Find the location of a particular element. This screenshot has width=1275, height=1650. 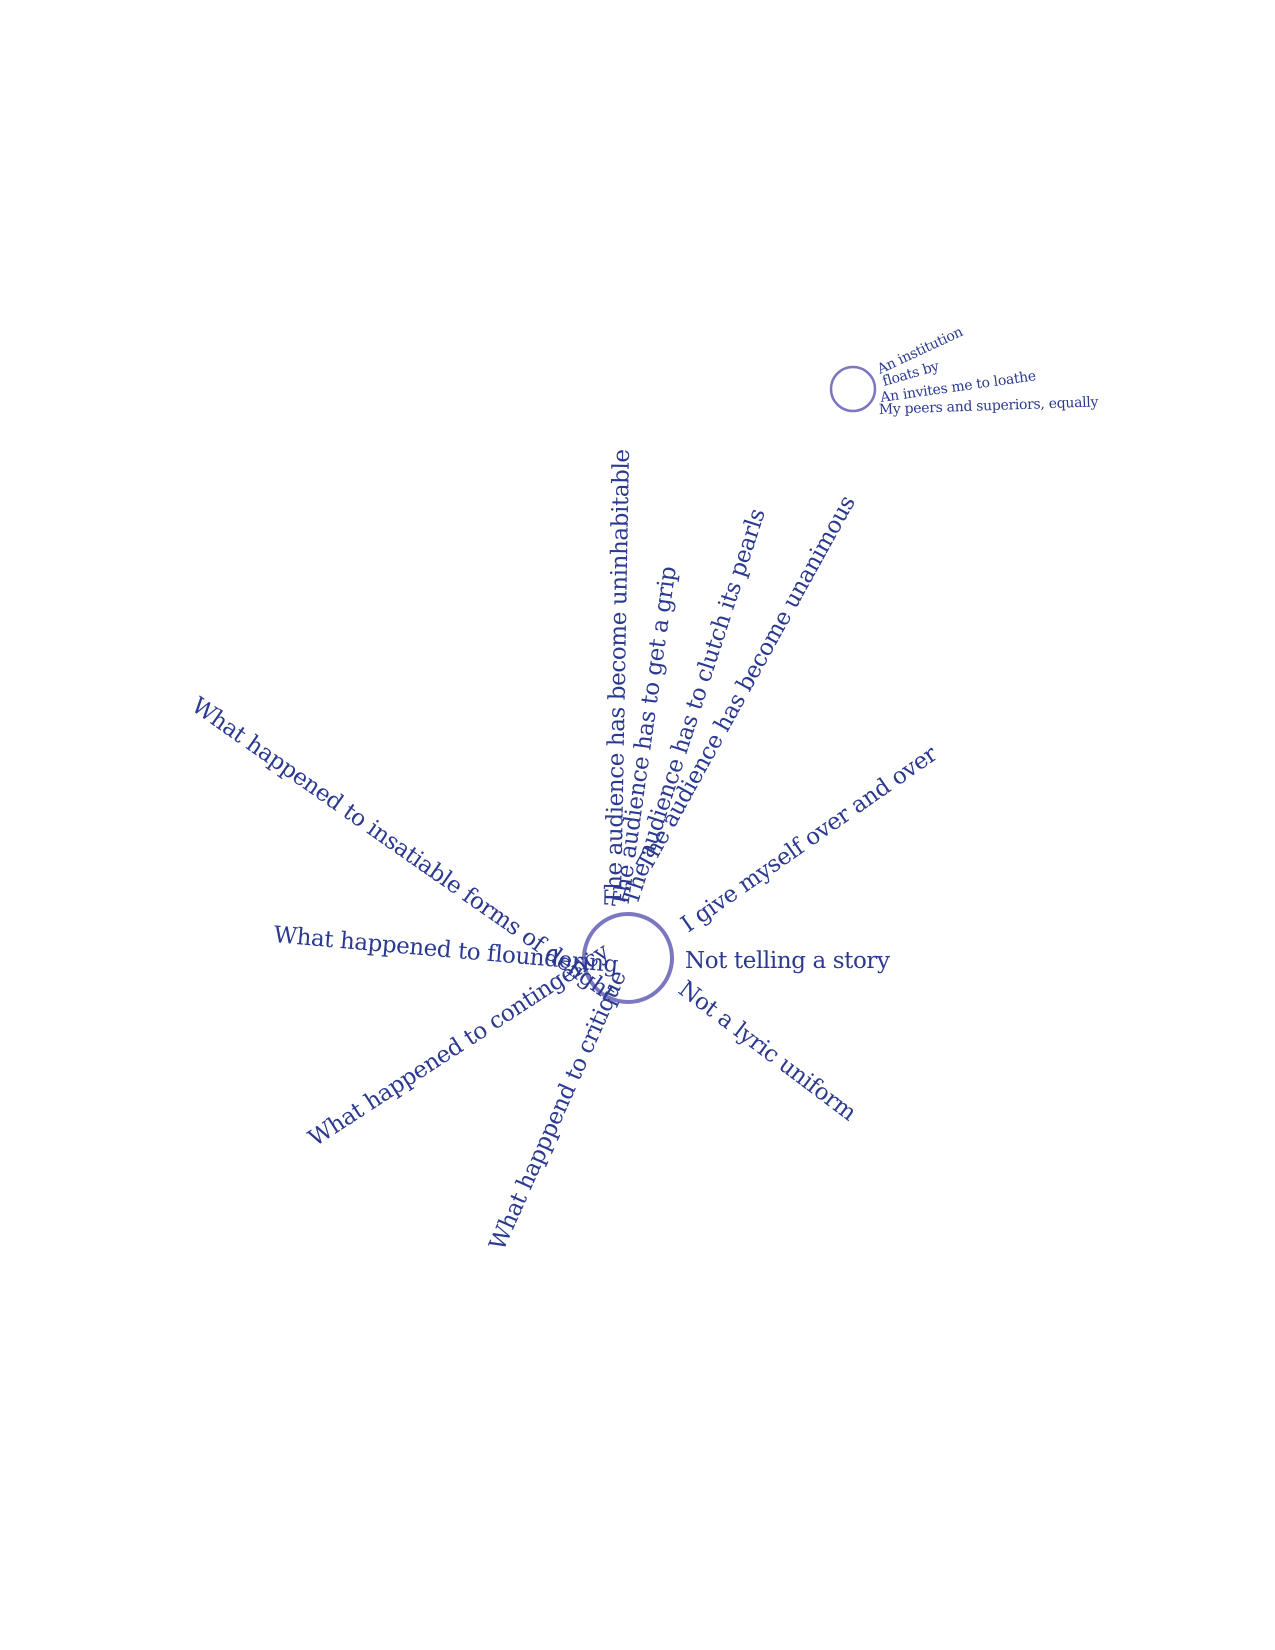

ray-line: I give myself over and over is located at coordinates (810, 839).